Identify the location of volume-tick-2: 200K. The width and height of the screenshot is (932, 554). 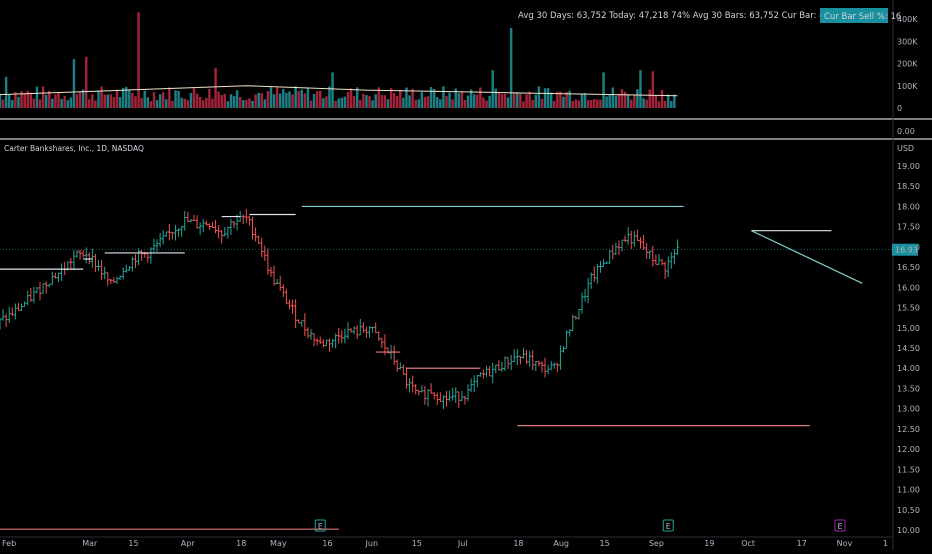
(907, 64).